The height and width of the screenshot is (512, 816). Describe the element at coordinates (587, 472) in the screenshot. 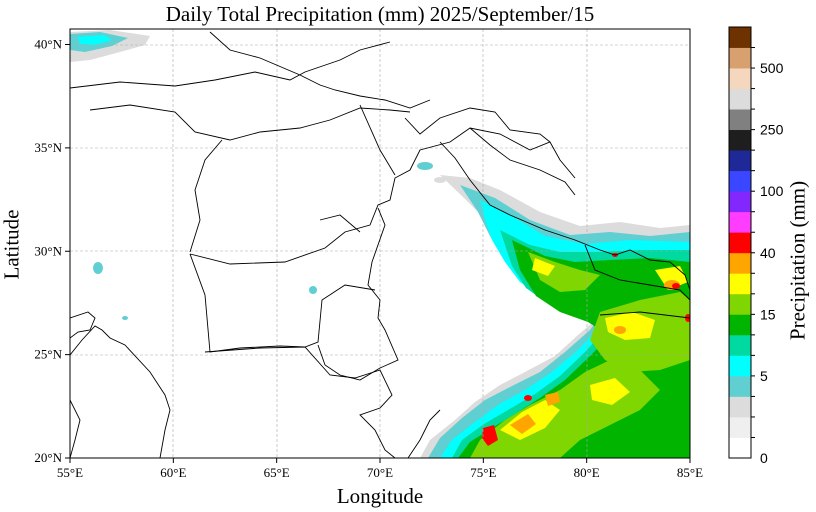

I see `lon-tick-label: 80°E` at that location.